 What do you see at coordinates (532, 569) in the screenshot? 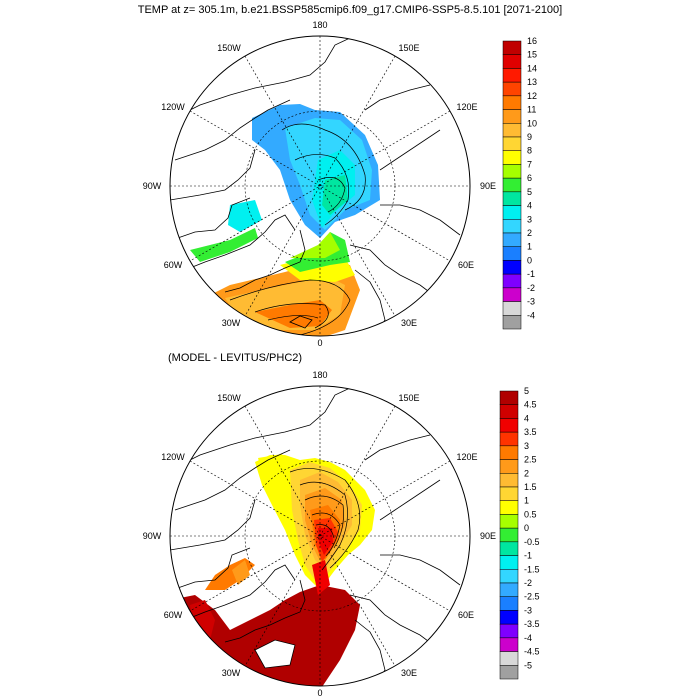
I see `bottom-colorbar-tick-label: -1.5` at bounding box center [532, 569].